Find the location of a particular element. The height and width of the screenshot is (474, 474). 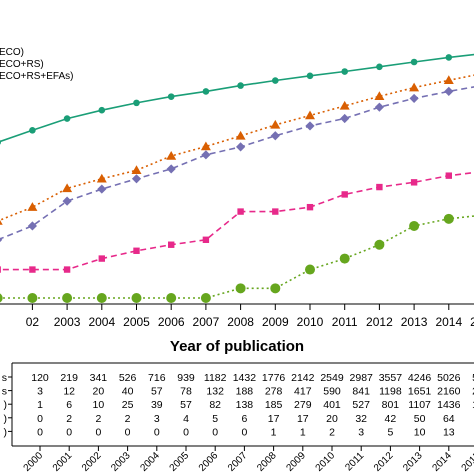

table-cell-2-4: 39 is located at coordinates (157, 405).